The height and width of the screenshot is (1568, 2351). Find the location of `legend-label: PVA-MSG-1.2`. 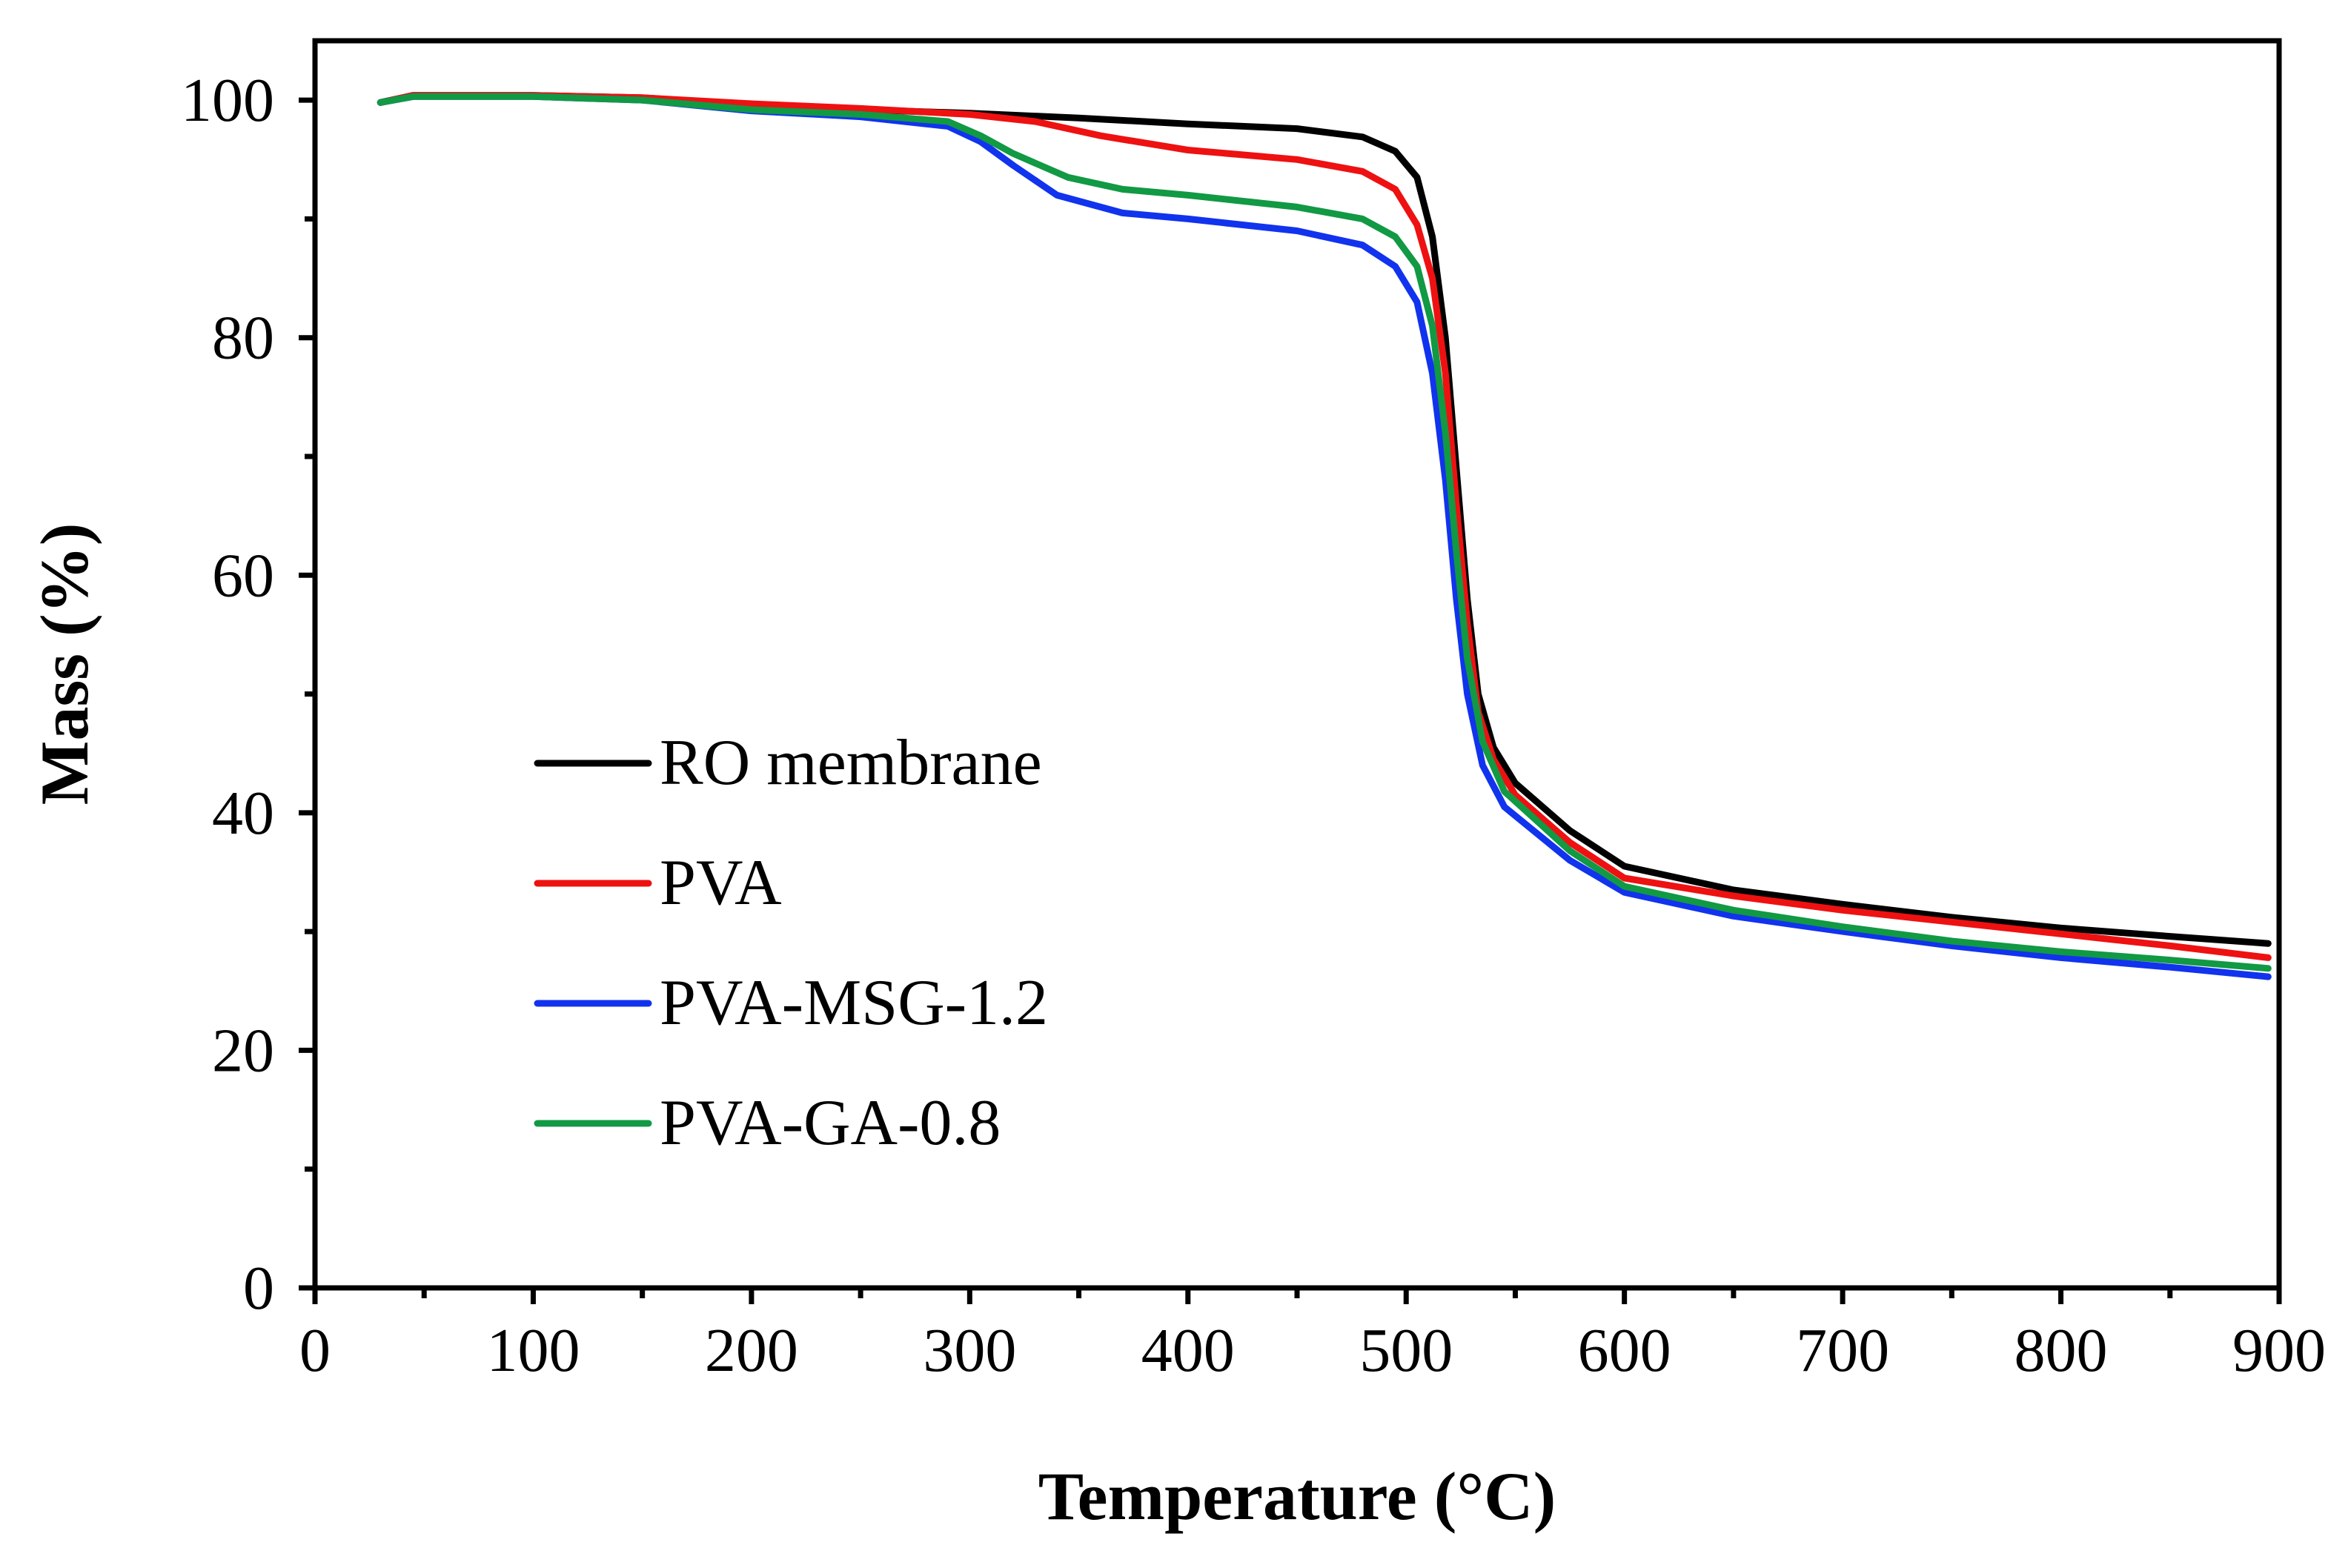

legend-label: PVA-MSG-1.2 is located at coordinates (854, 1003).